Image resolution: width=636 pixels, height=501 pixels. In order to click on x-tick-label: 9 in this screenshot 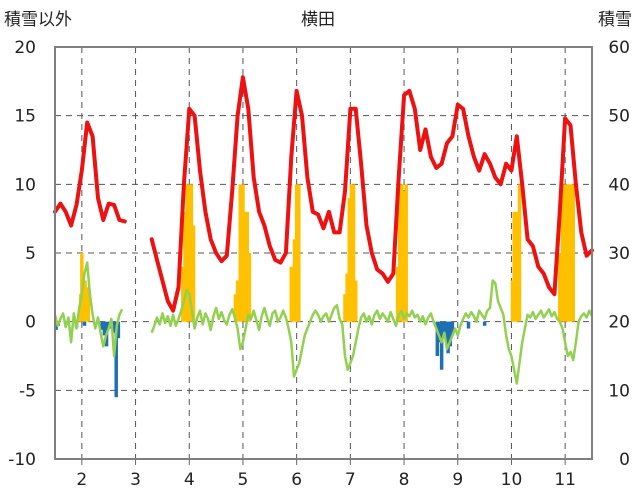, I will do `click(457, 480)`.